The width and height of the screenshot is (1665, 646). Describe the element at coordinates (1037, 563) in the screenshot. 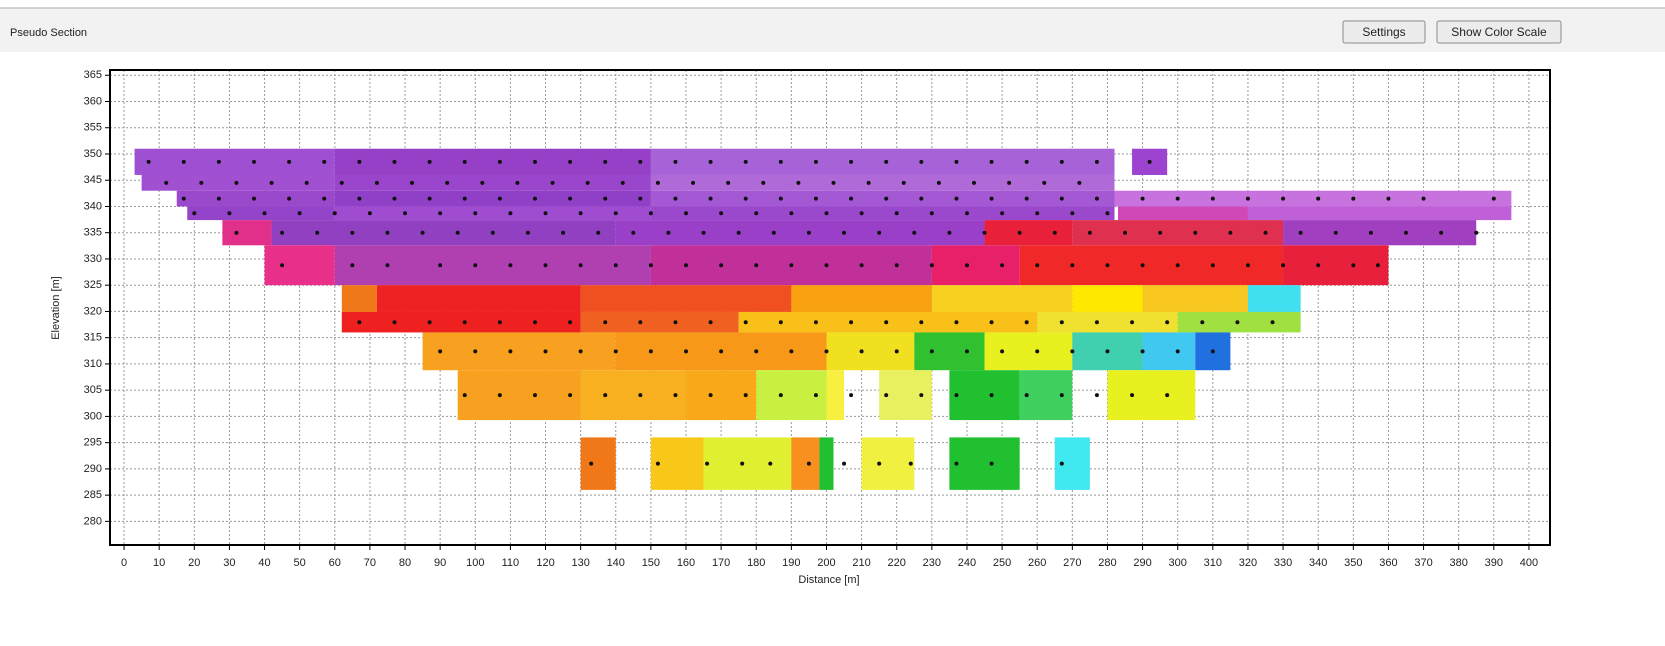

I see `x-tick-label: 260` at that location.